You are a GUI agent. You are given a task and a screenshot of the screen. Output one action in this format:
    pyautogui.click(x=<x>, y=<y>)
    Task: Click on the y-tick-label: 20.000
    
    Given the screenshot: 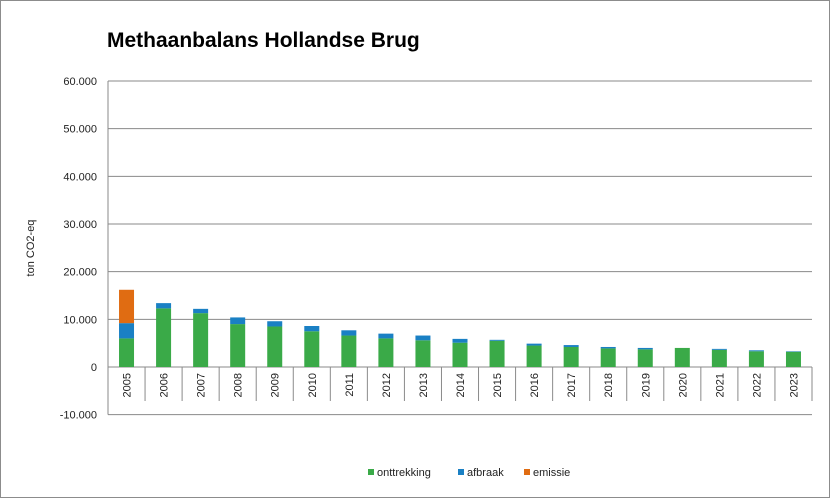 What is the action you would take?
    pyautogui.click(x=80, y=273)
    